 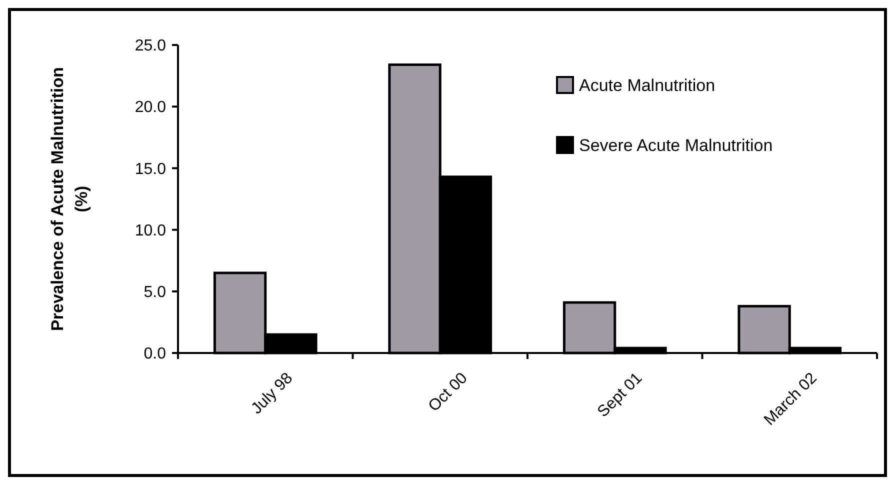 What do you see at coordinates (150, 46) in the screenshot?
I see `y-tick-label: 25.0` at bounding box center [150, 46].